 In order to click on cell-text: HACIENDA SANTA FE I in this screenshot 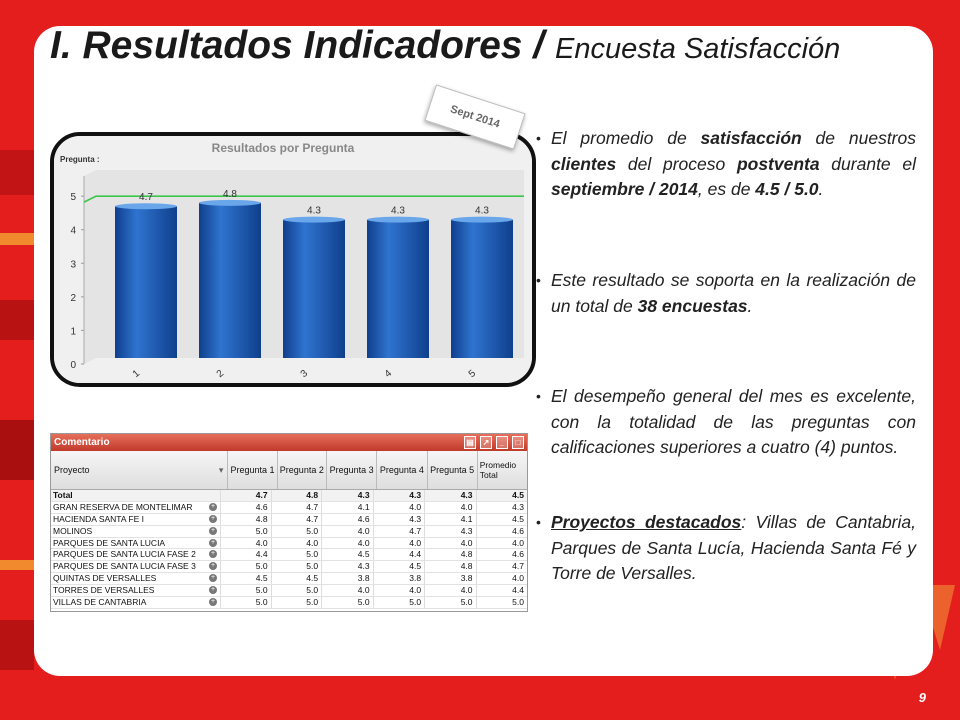, I will do `click(99, 518)`.